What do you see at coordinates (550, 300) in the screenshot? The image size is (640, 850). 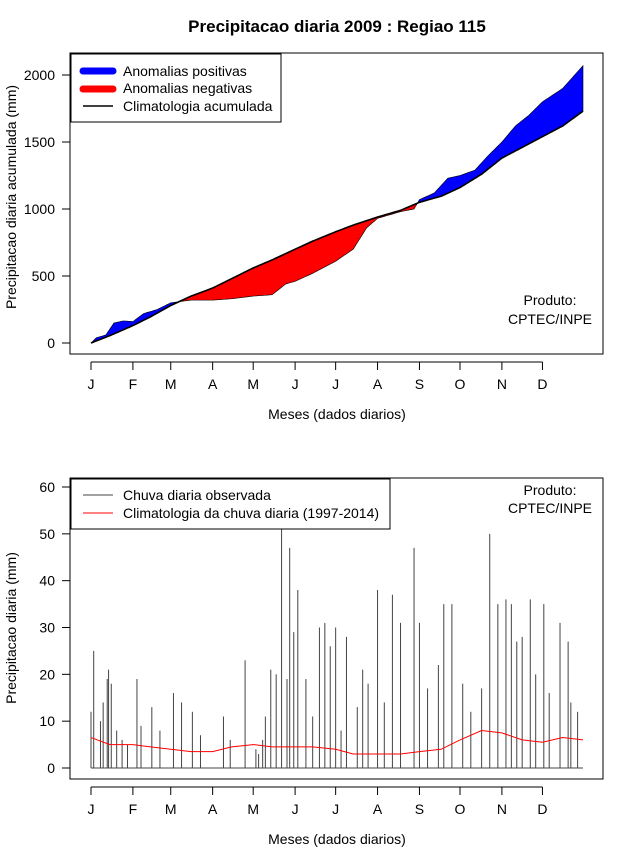 I see `cumulative-credit-line1: Produto:` at bounding box center [550, 300].